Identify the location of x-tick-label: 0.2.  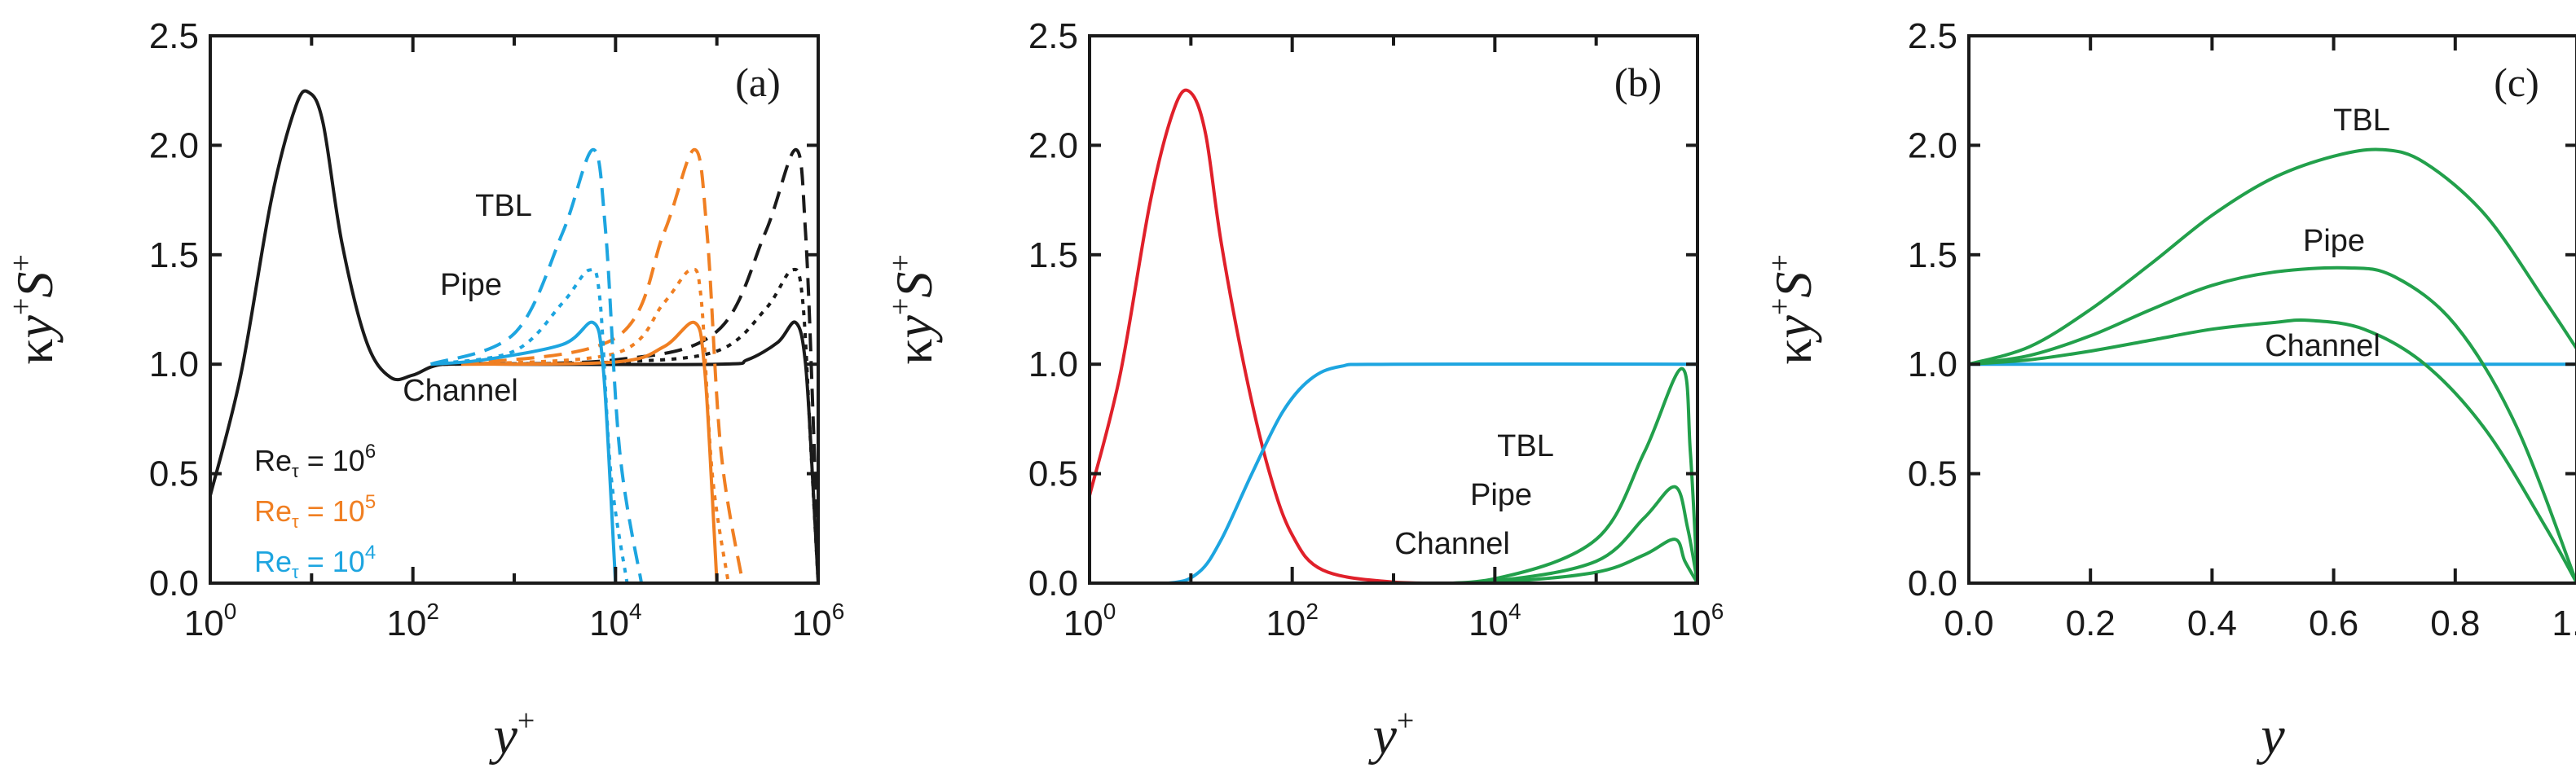
(2091, 623).